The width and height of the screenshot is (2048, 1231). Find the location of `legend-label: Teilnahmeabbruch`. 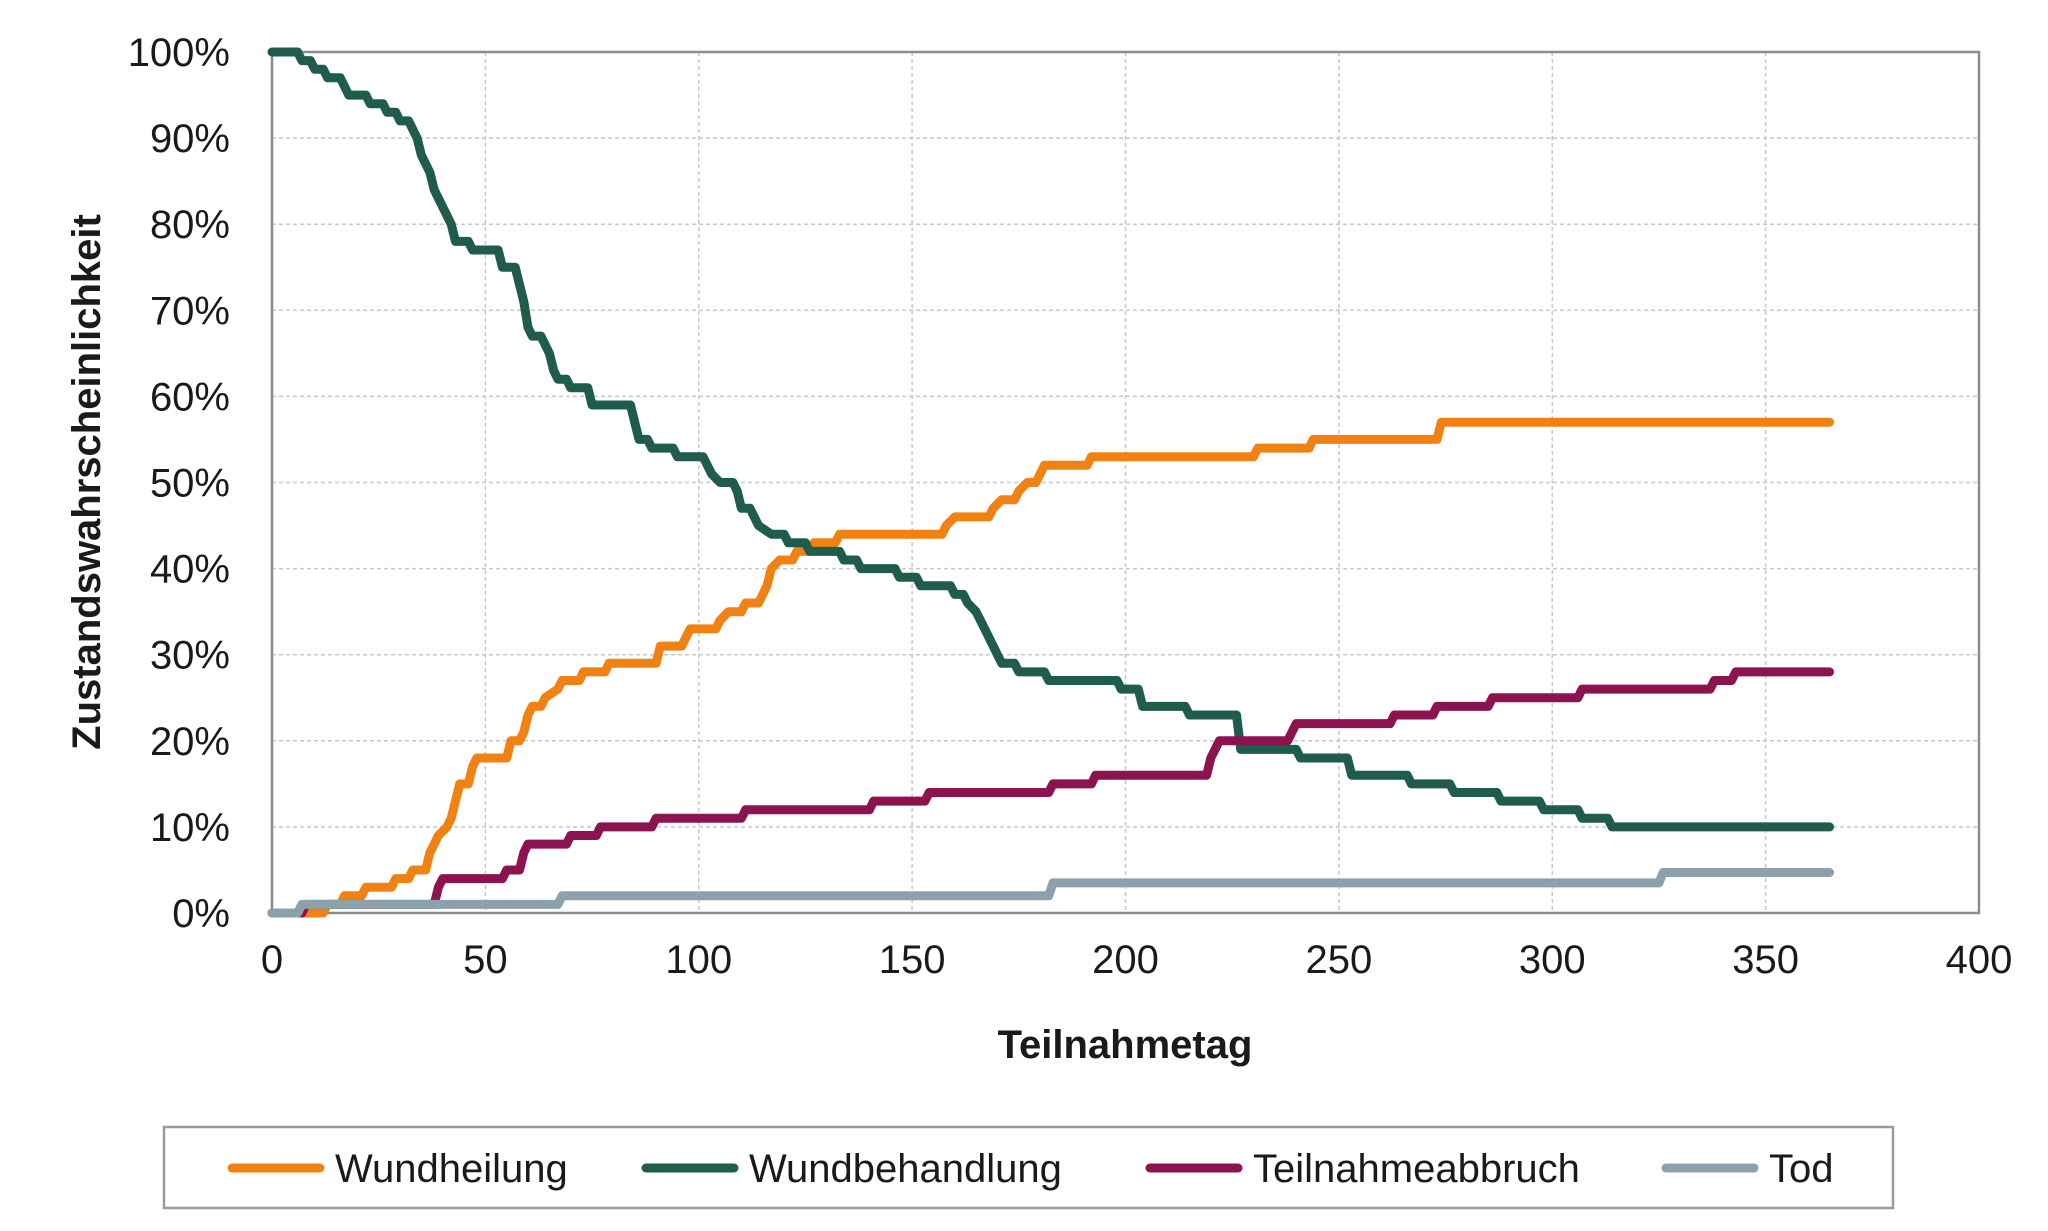

legend-label: Teilnahmeabbruch is located at coordinates (1416, 1169).